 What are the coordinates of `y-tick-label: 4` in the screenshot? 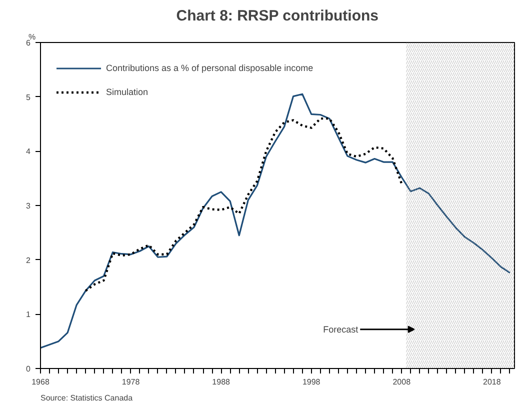 It's located at (29, 151).